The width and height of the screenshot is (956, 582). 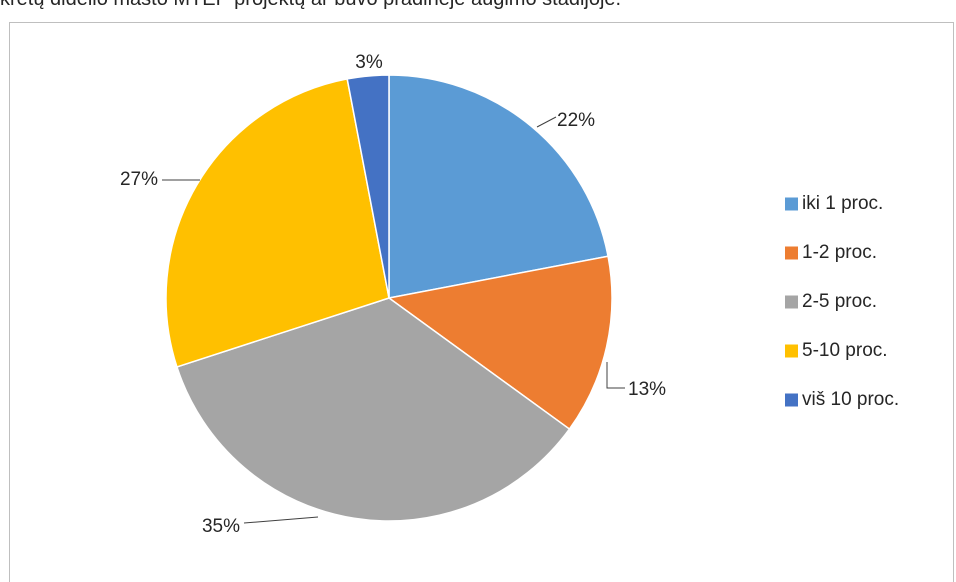 I want to click on legend-label-5: viš 10 proc., so click(x=850, y=399).